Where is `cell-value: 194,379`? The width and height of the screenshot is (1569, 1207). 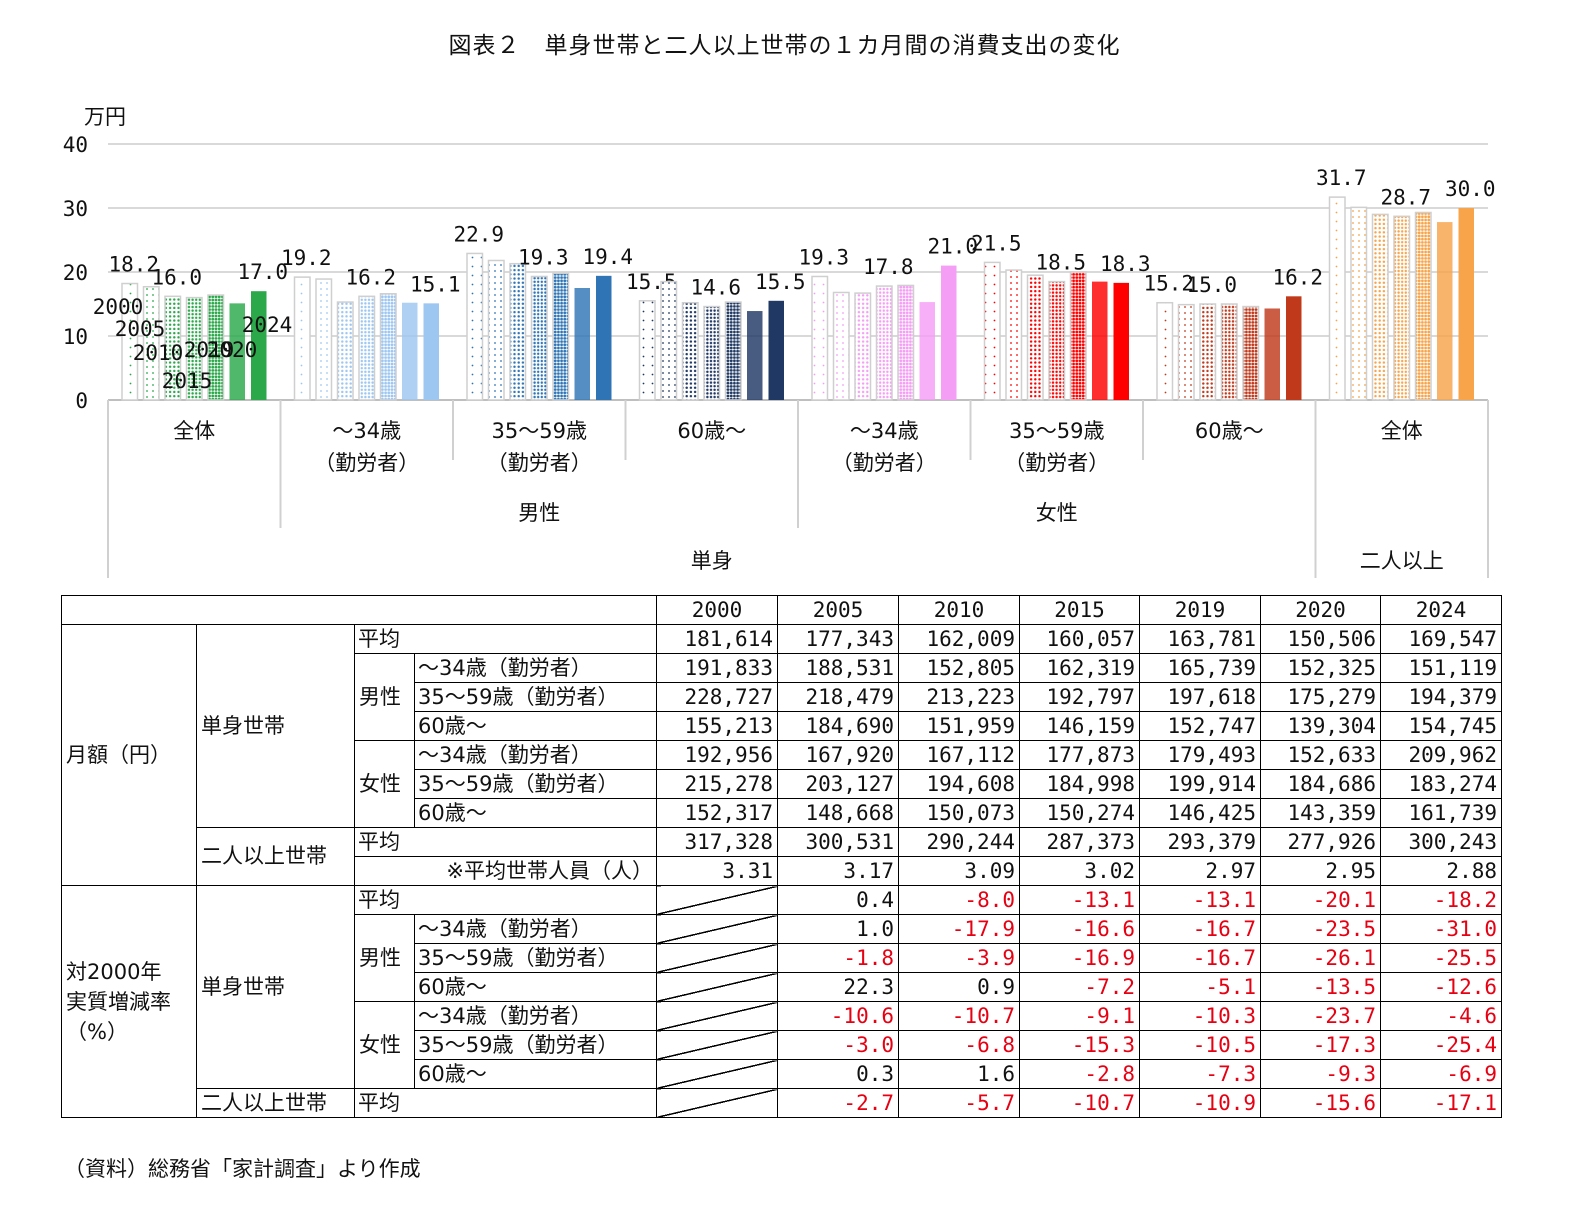 cell-value: 194,379 is located at coordinates (1441, 697).